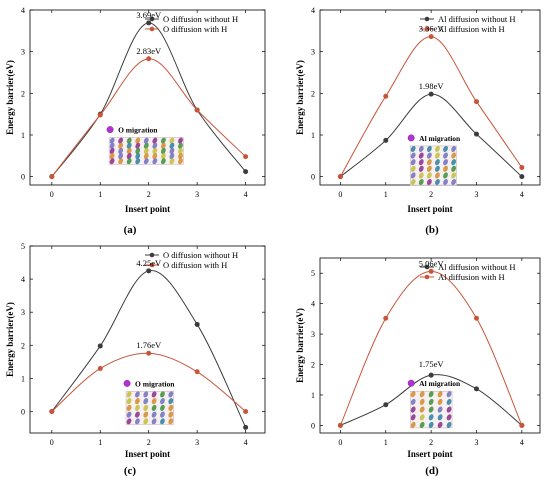 The image size is (550, 484). I want to click on legend-label-1: Al diffusion without H, so click(477, 19).